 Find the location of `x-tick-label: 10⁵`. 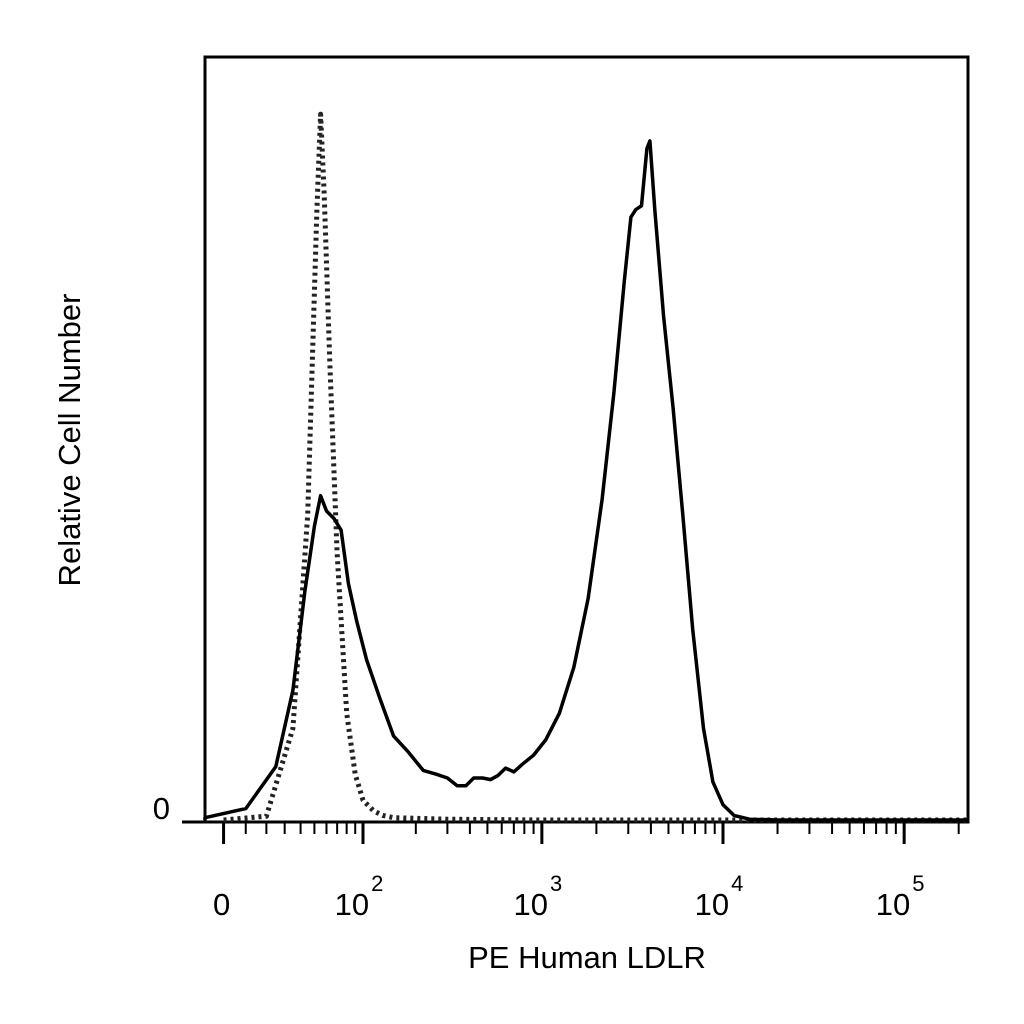

x-tick-label: 10⁵ is located at coordinates (900, 896).